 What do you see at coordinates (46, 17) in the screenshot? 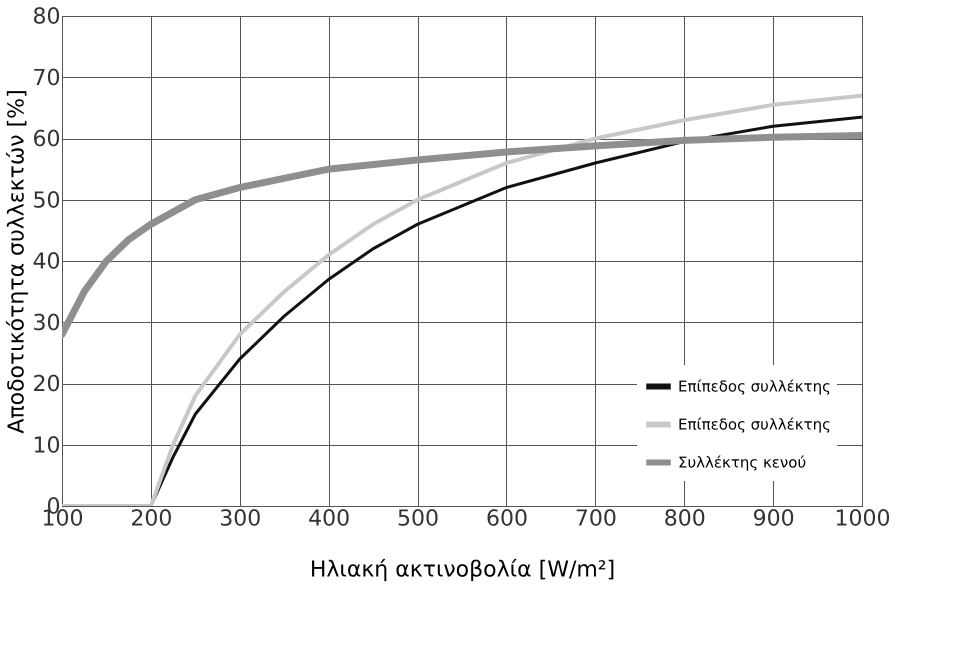
I see `y-tick-label: 80` at bounding box center [46, 17].